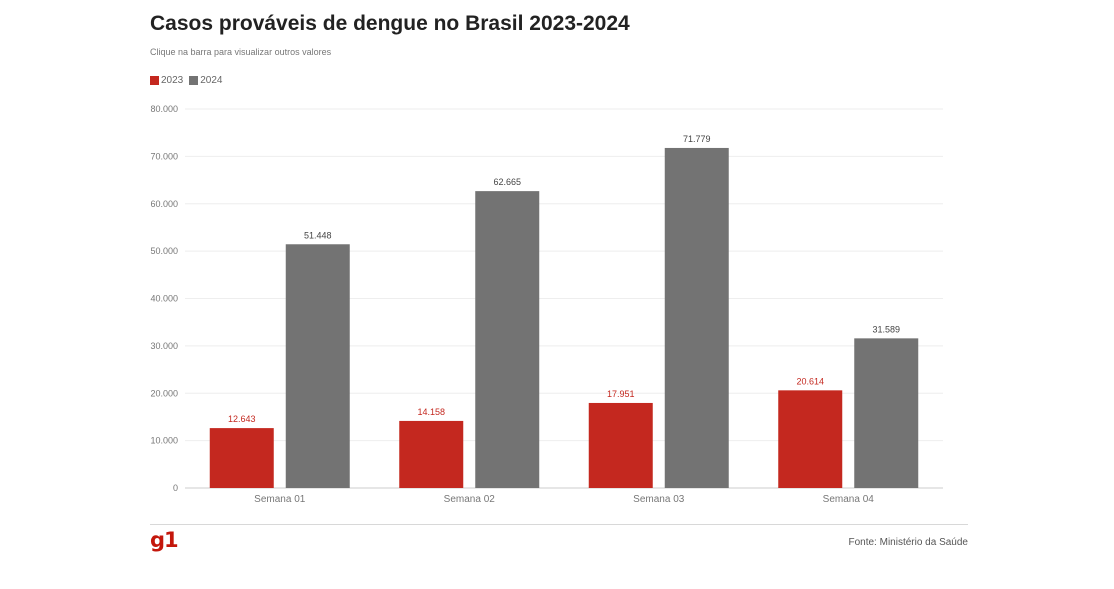 This screenshot has height=589, width=1114. I want to click on legend-swatch-2023, so click(154, 80).